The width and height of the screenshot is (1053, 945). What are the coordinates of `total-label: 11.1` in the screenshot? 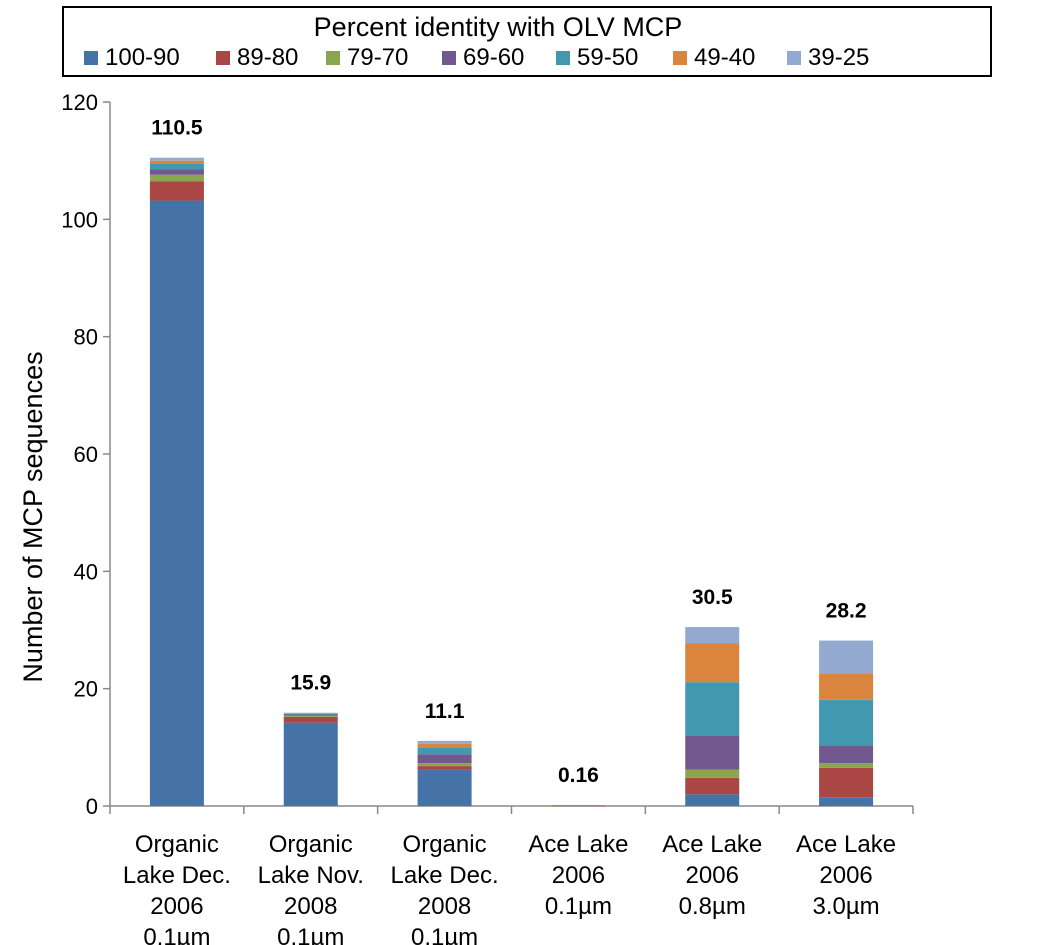 It's located at (445, 711).